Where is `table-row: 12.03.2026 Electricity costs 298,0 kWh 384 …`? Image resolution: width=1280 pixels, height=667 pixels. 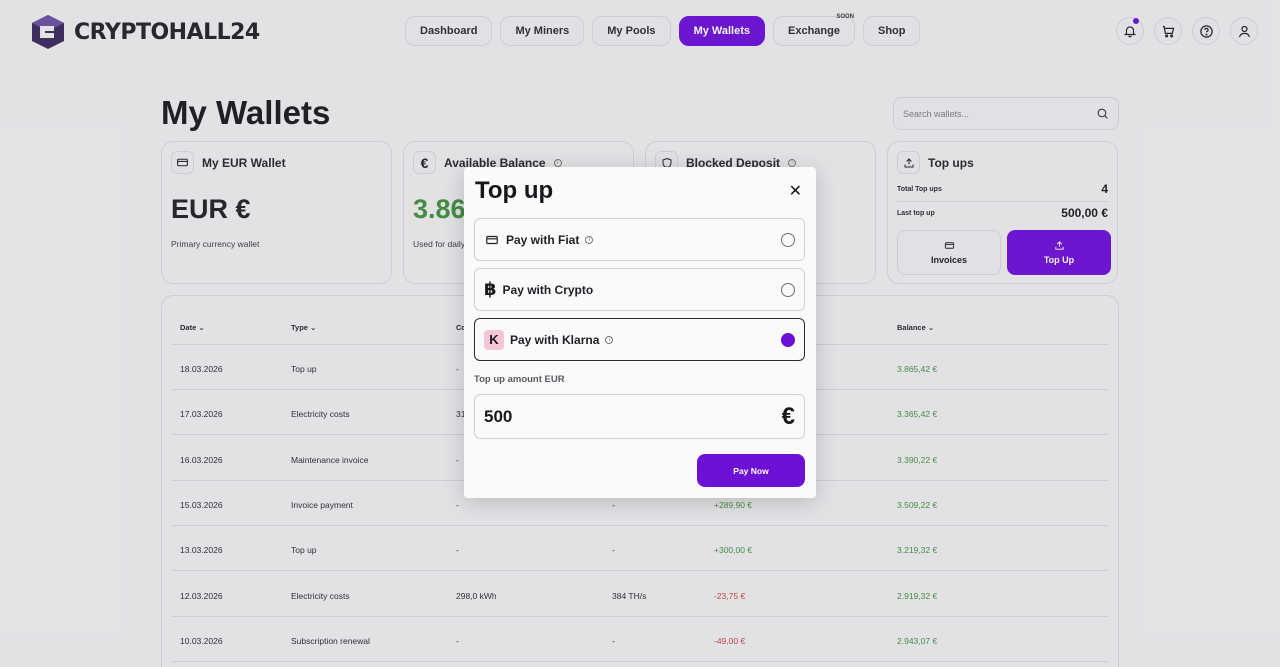 table-row: 12.03.2026 Electricity costs 298,0 kWh 384 … is located at coordinates (640, 594).